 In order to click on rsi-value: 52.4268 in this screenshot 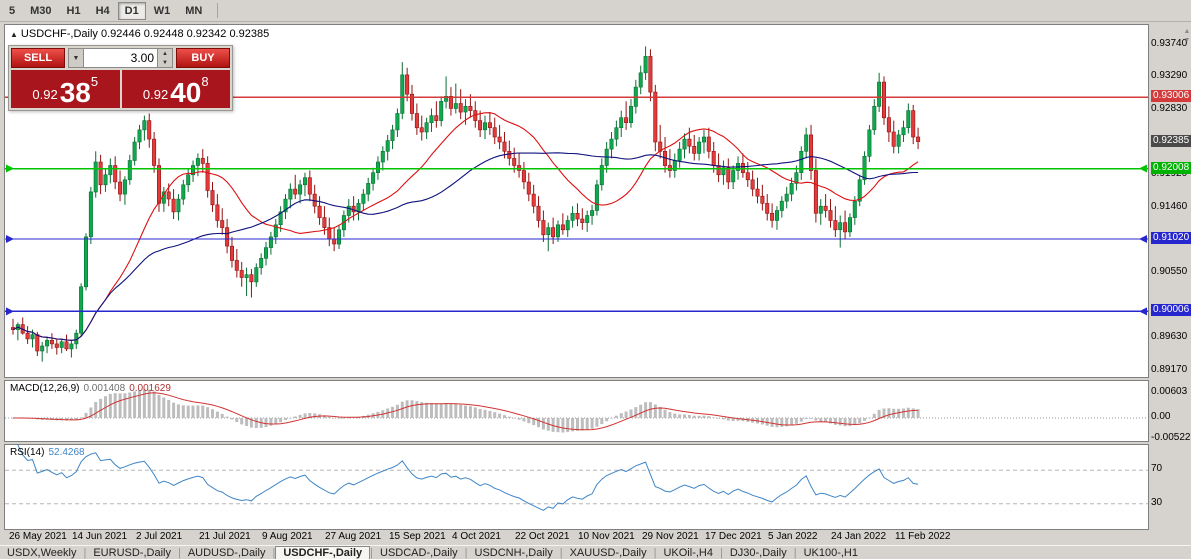, I will do `click(66, 452)`.